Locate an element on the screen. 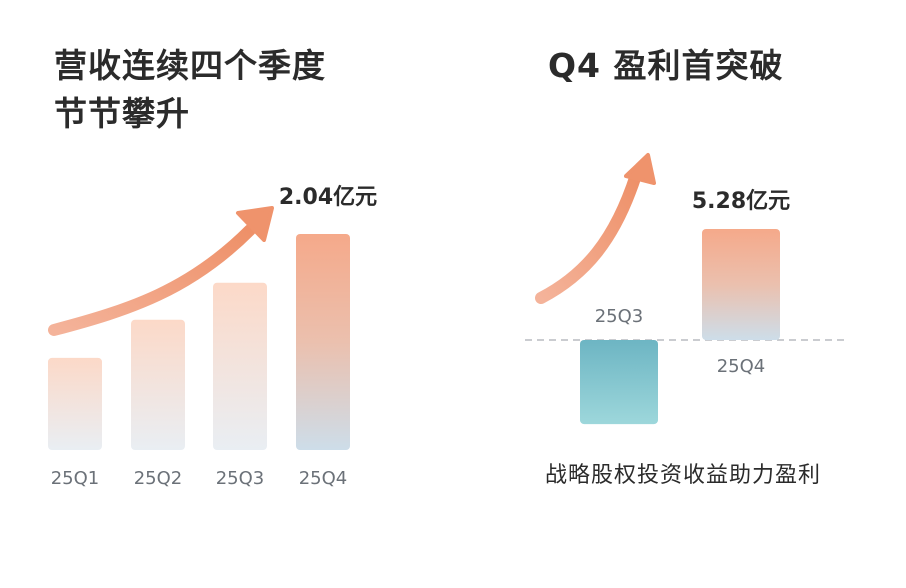  x-tick-label: 25Q2 is located at coordinates (158, 478).